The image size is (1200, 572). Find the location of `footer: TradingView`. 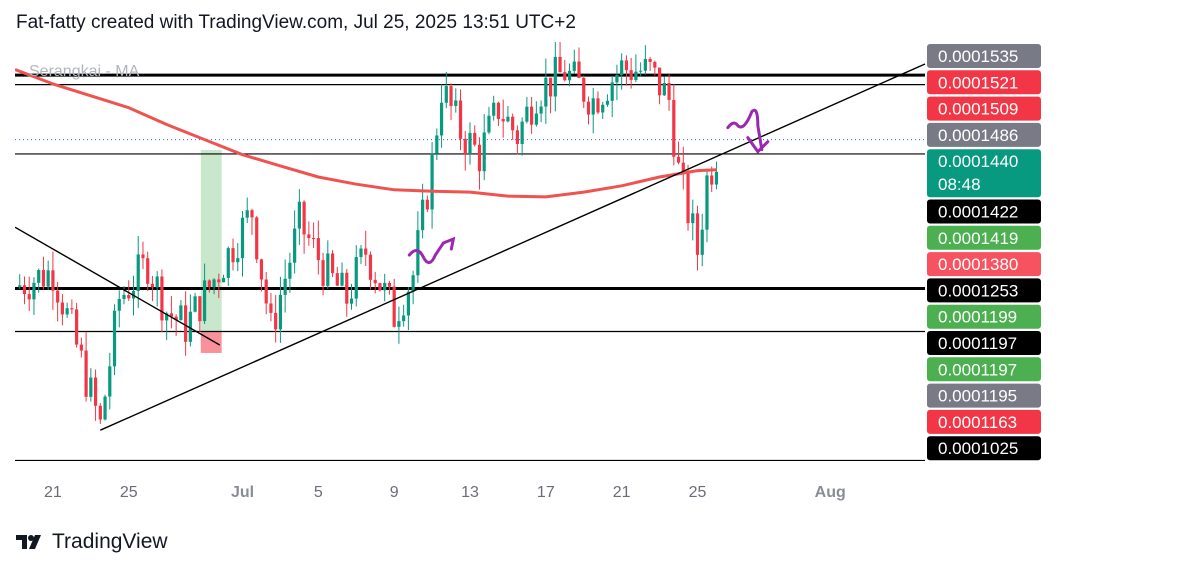

footer: TradingView is located at coordinates (92, 542).